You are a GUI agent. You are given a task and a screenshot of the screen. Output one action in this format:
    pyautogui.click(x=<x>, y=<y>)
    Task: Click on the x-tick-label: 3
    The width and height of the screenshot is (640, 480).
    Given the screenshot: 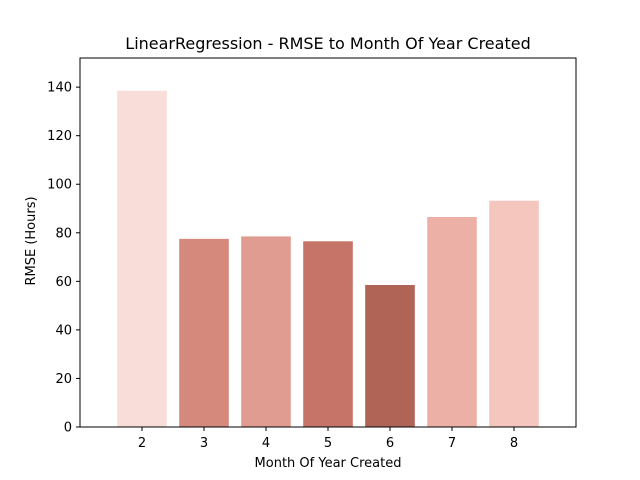 What is the action you would take?
    pyautogui.click(x=204, y=443)
    